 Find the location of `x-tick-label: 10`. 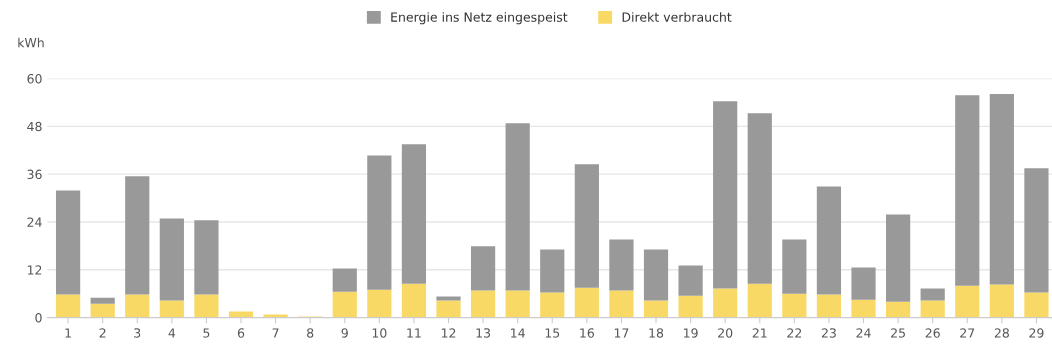

x-tick-label: 10 is located at coordinates (379, 333).